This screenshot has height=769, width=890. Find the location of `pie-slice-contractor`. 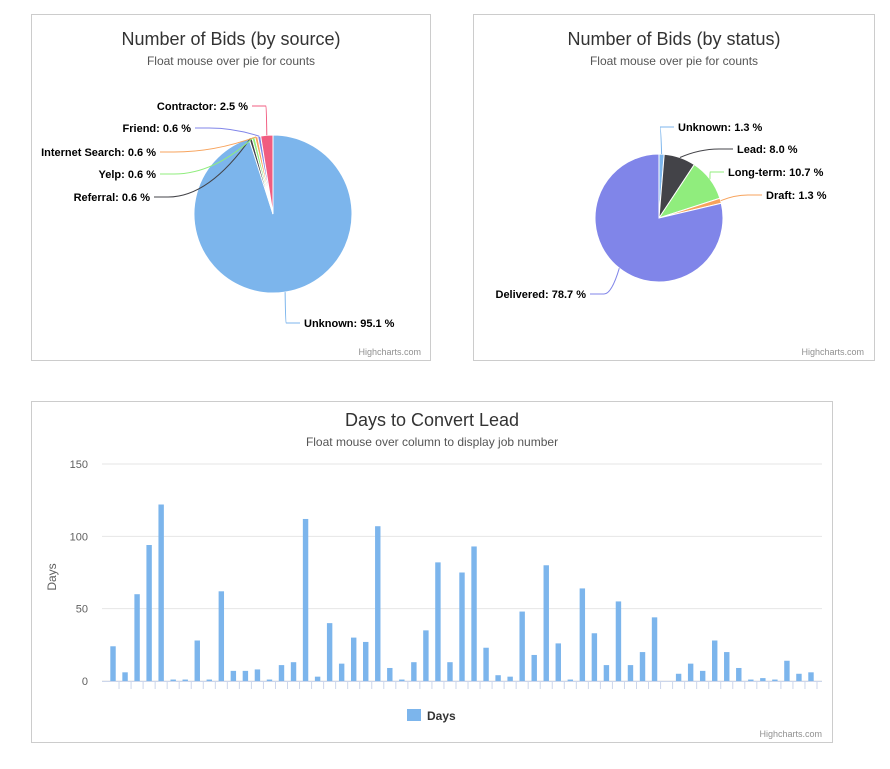

pie-slice-contractor is located at coordinates (267, 174).